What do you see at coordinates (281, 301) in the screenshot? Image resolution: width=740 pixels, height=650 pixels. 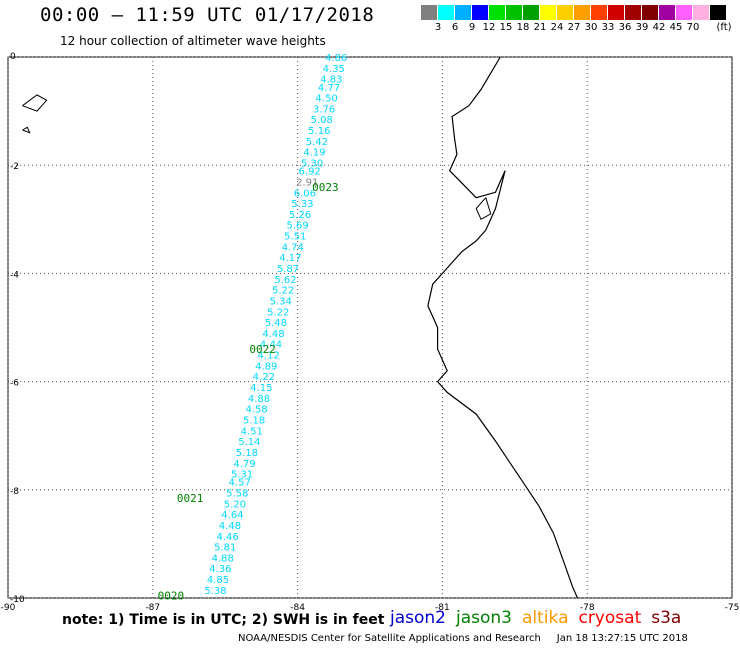 I see `wave-height-label: 5.34` at bounding box center [281, 301].